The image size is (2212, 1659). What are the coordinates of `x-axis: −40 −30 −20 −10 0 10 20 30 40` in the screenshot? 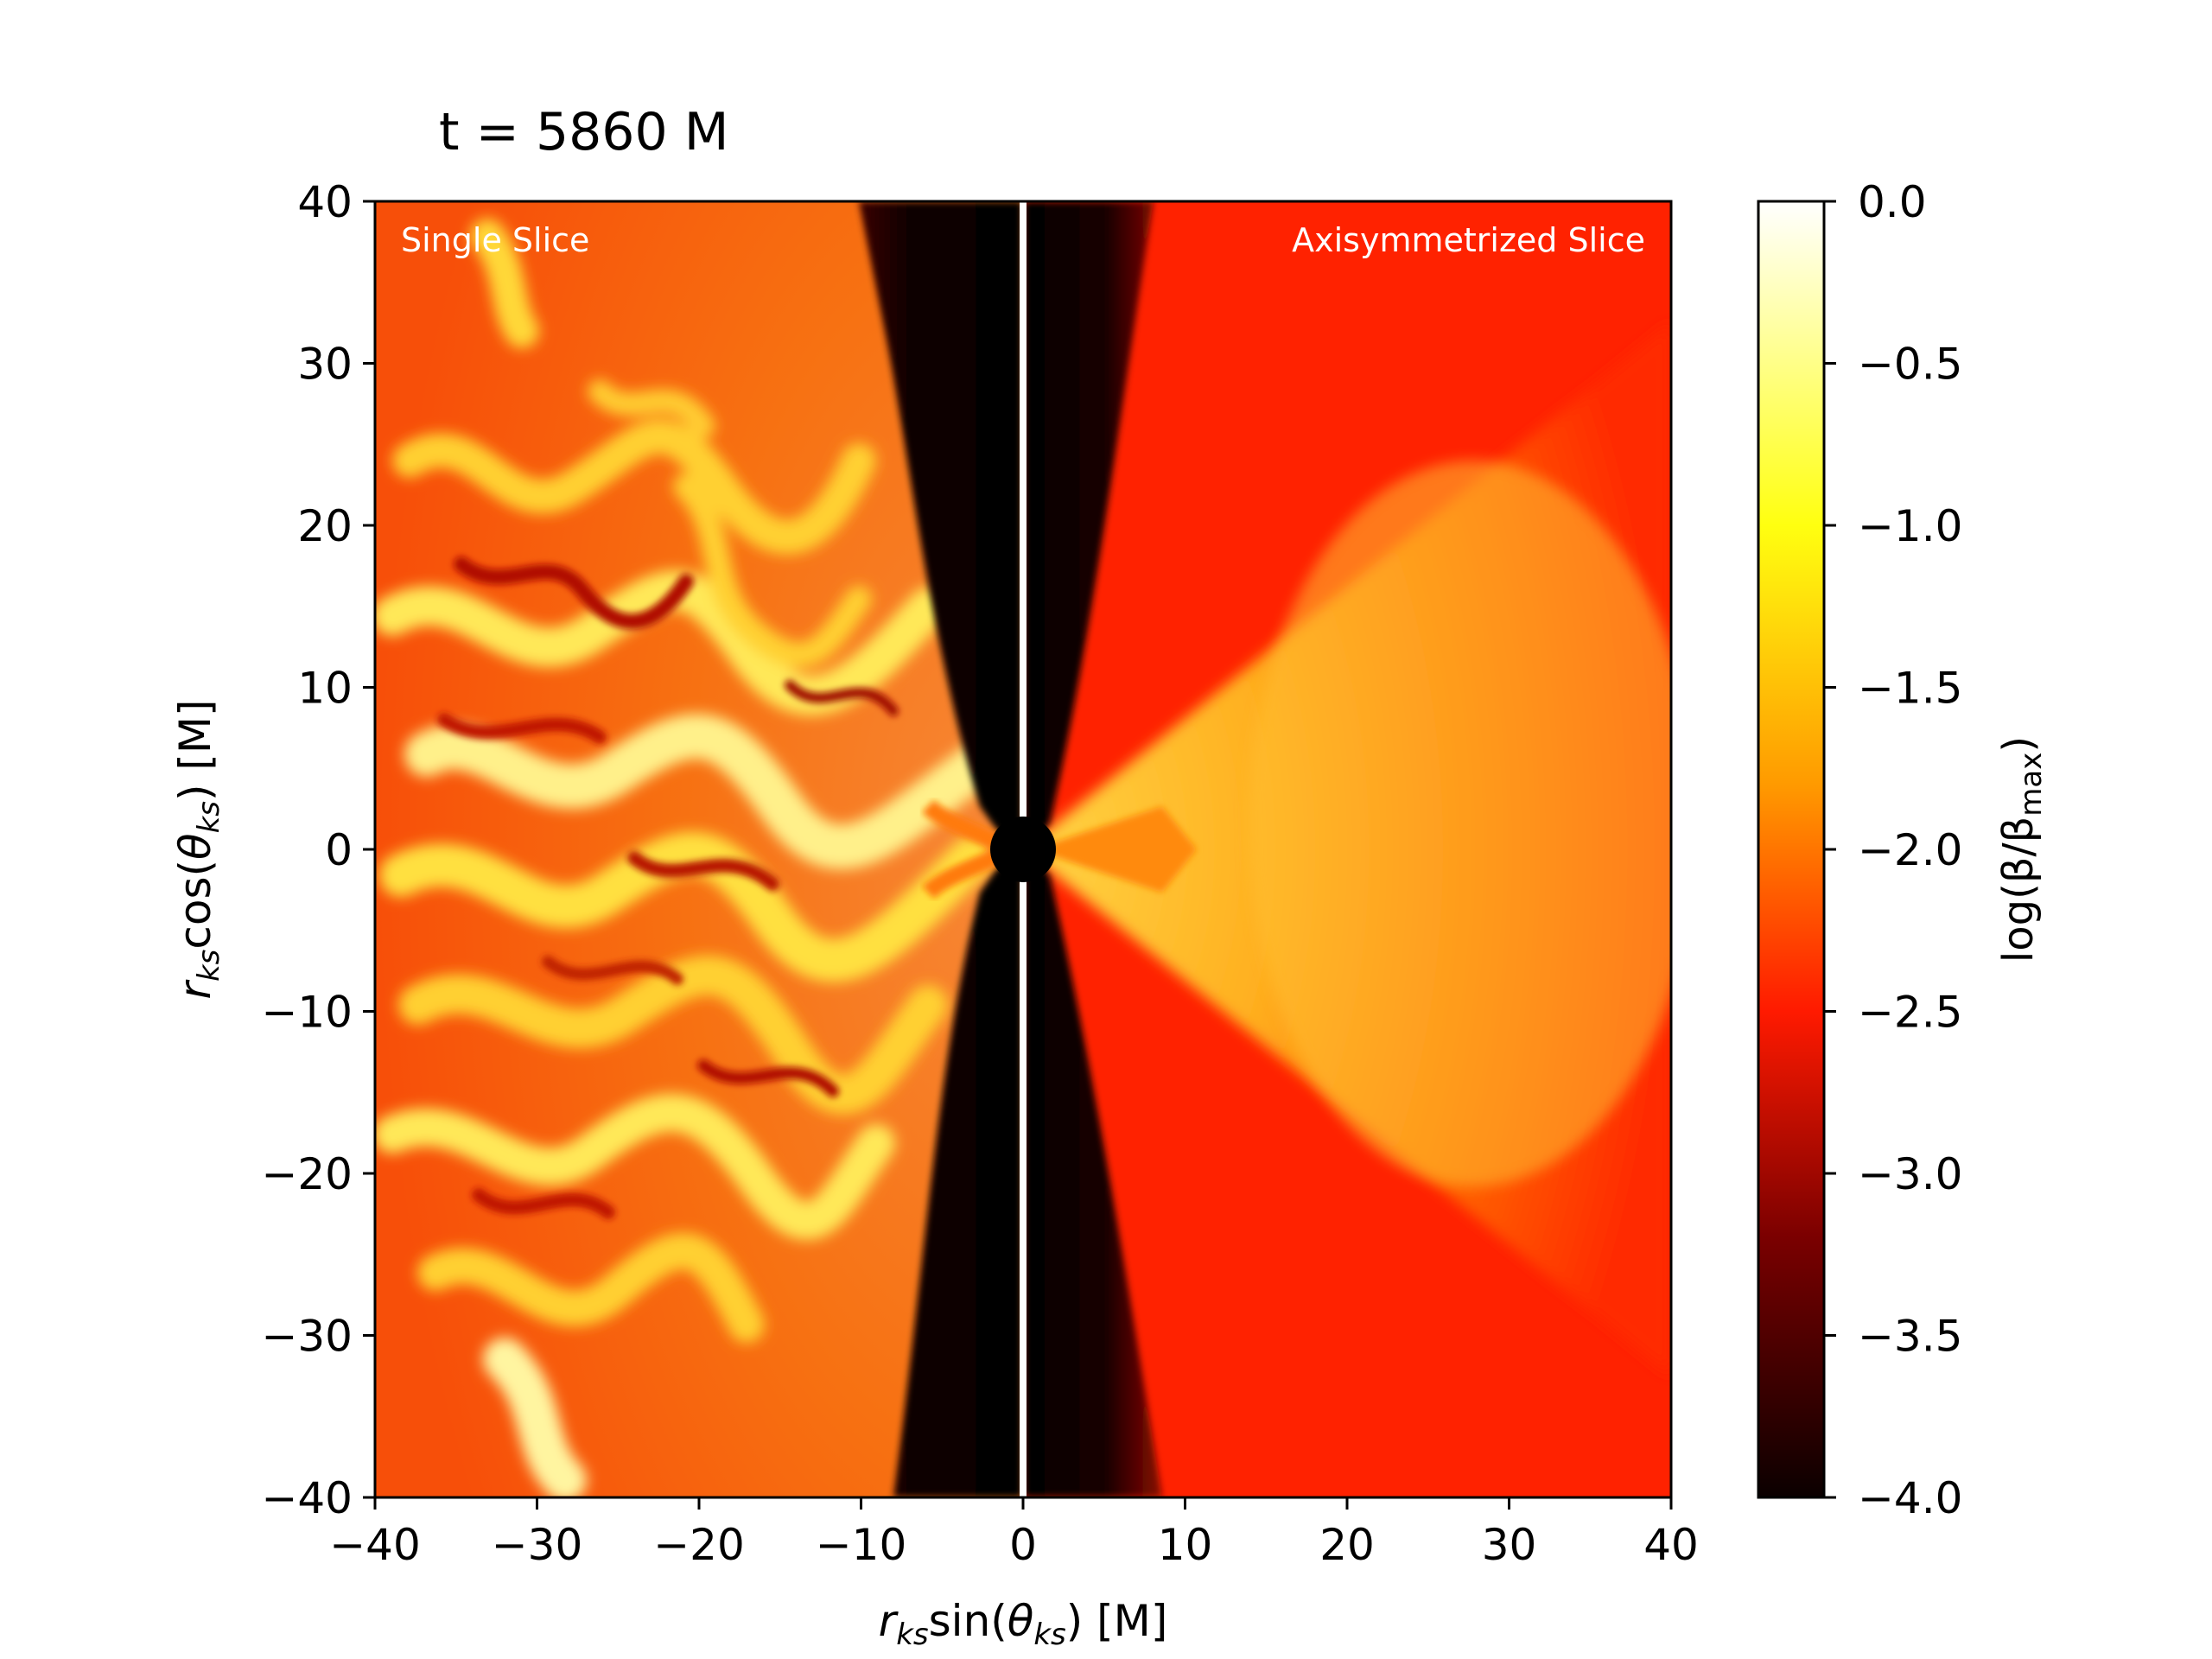 It's located at (1014, 1533).